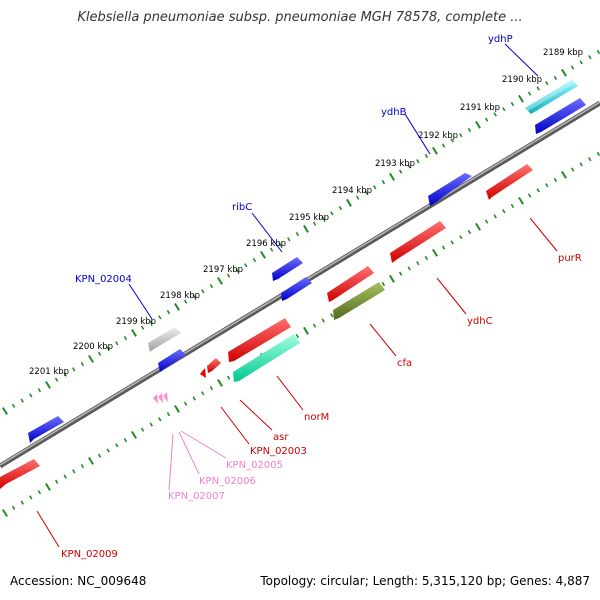 This screenshot has height=600, width=600. What do you see at coordinates (563, 53) in the screenshot?
I see `scale-label-2189: 2189 kbp` at bounding box center [563, 53].